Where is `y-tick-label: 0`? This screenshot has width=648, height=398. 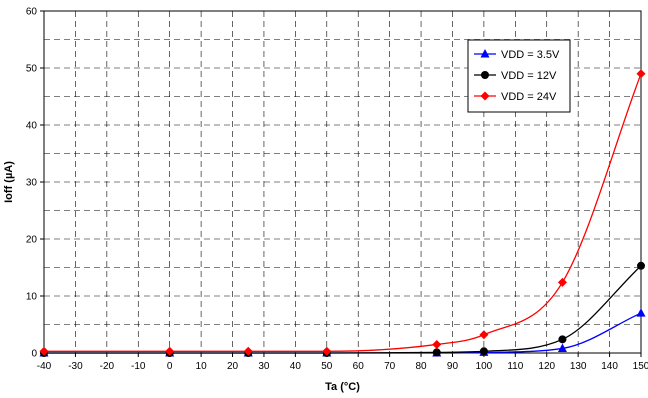 y-tick-label: 0 is located at coordinates (34, 354).